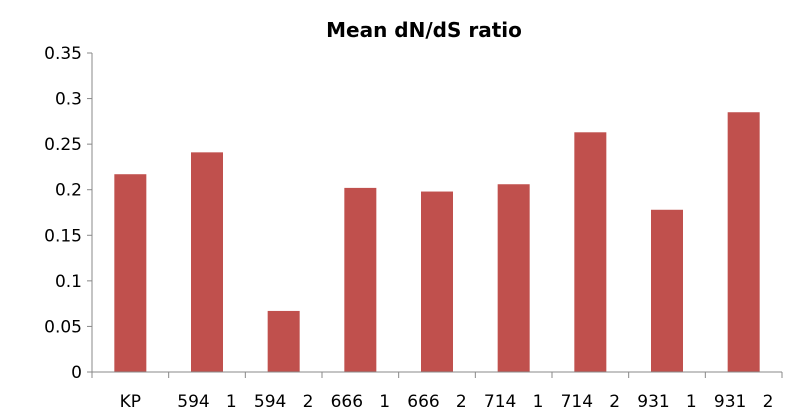 This screenshot has height=414, width=790. Describe the element at coordinates (666, 402) in the screenshot. I see `x-tick-label: 931 1` at that location.